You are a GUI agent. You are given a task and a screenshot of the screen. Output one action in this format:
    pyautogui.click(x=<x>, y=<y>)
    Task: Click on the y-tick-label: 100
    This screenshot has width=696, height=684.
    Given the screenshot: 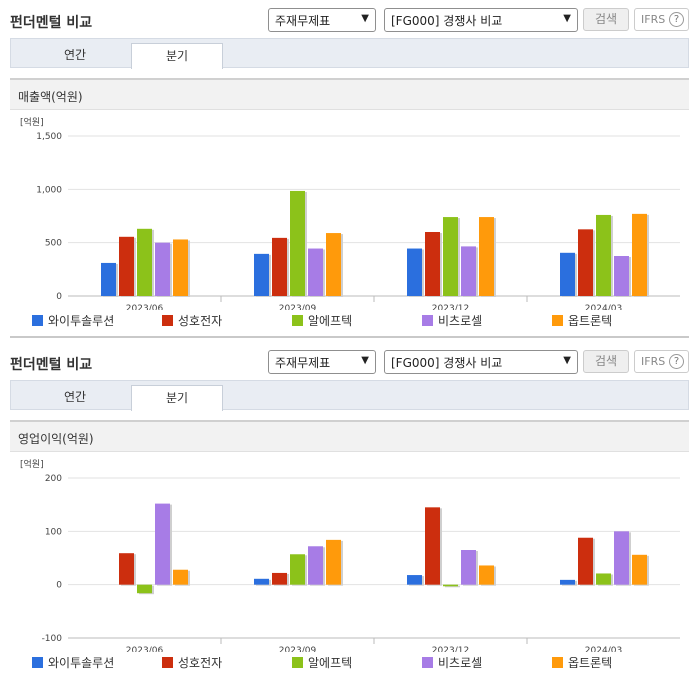 What is the action you would take?
    pyautogui.click(x=53, y=532)
    